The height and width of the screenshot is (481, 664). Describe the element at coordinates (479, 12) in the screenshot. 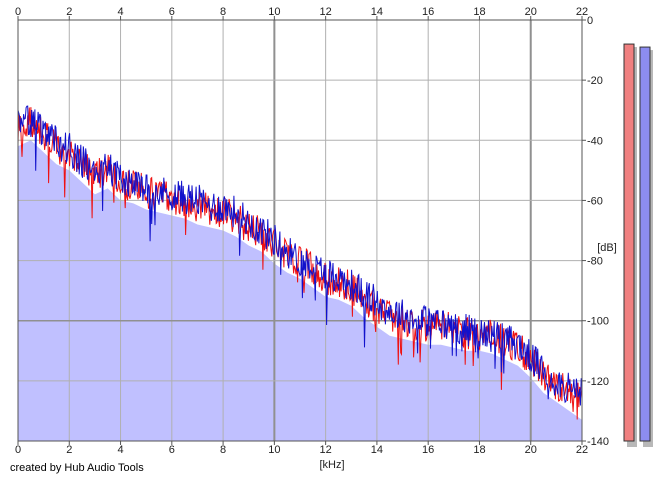

I see `x-tick-label-top-18: 18` at that location.